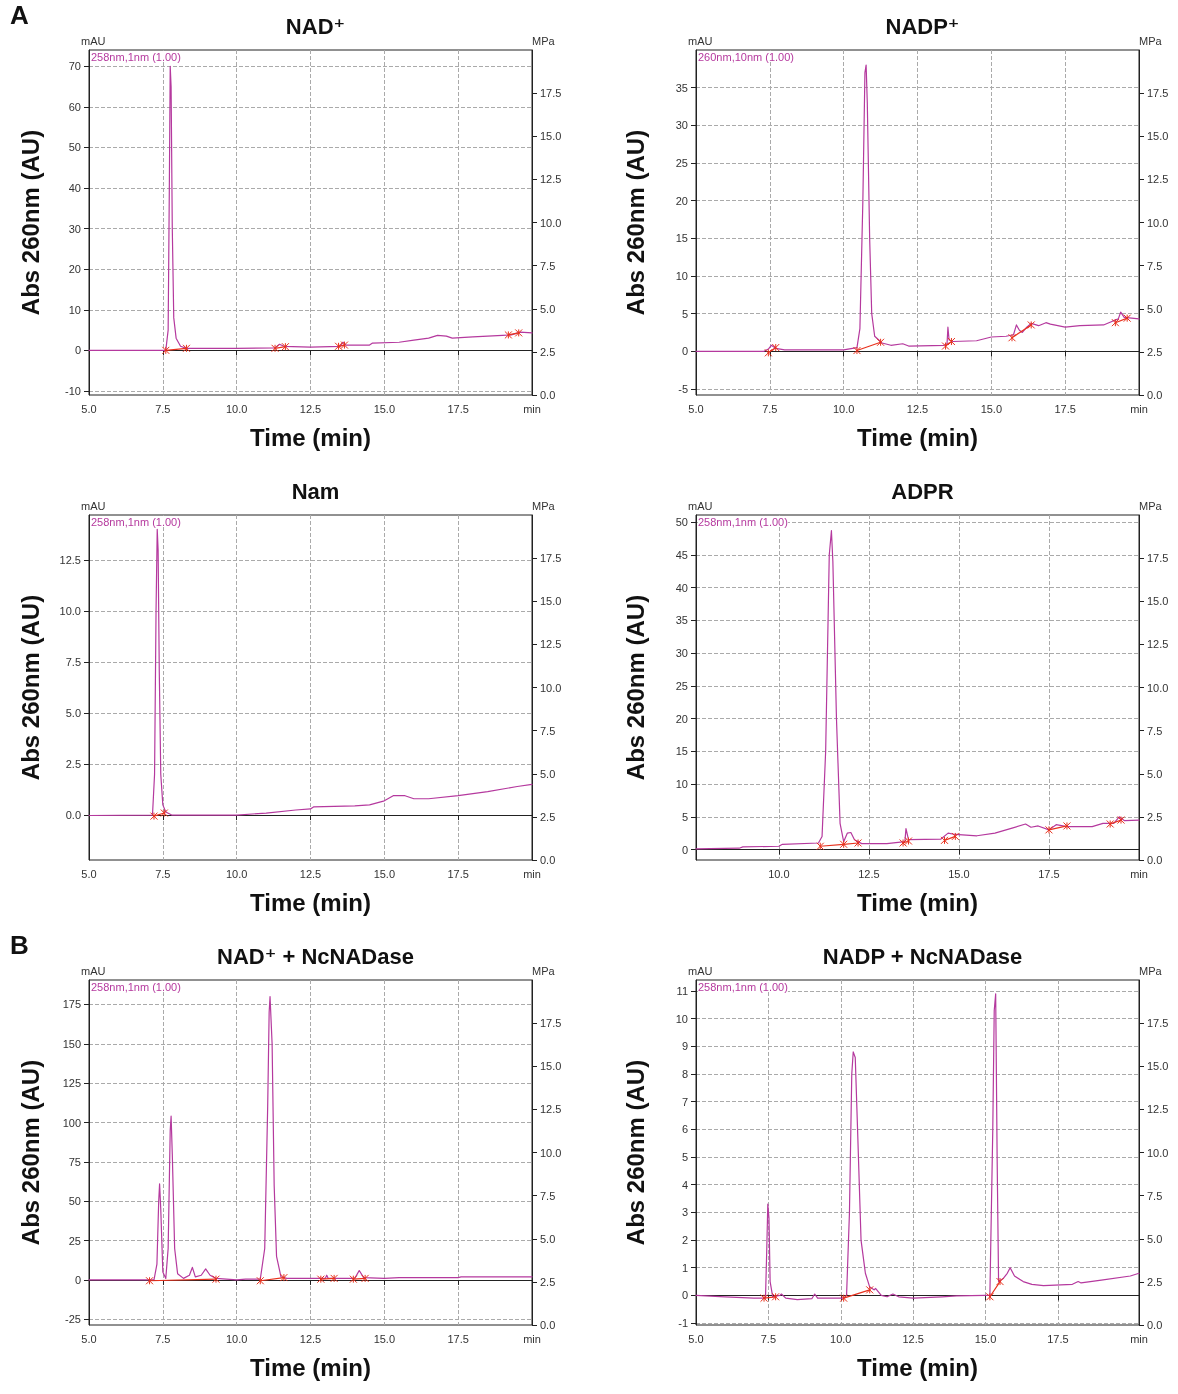 The image size is (1178, 1394). I want to click on y-tick-label: 11, so click(682, 991).